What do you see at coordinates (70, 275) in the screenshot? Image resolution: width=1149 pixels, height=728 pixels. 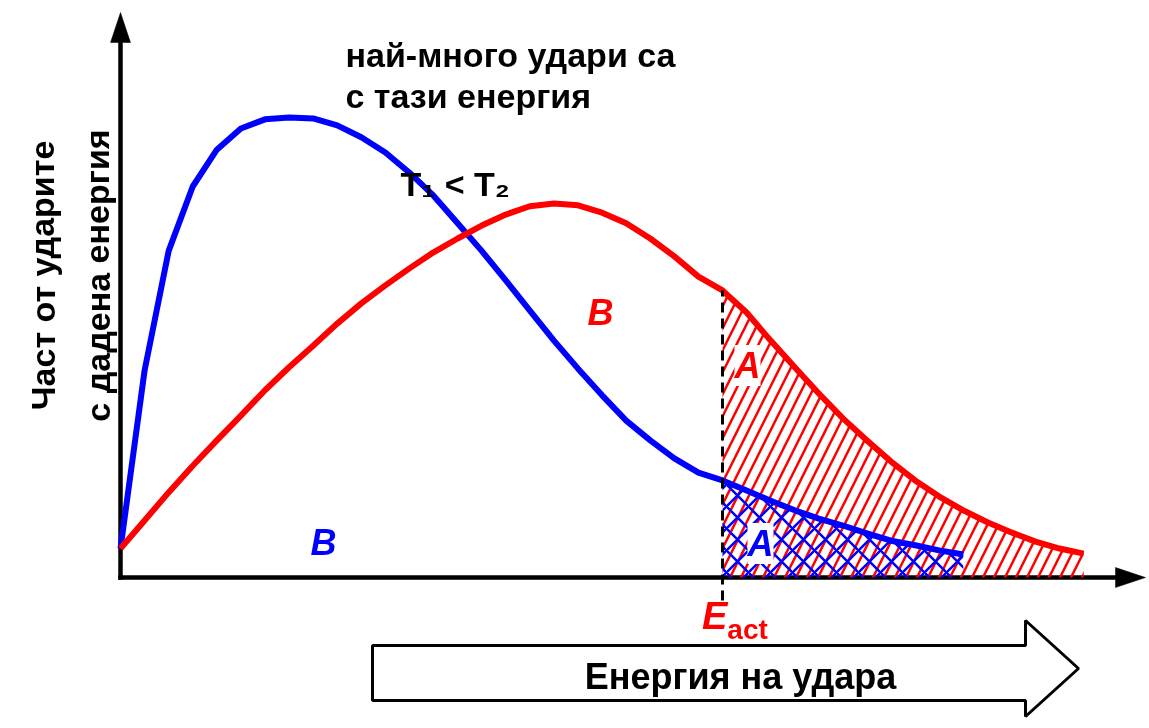 I see `y-axis-title: Част от ударите с дадена енергия` at bounding box center [70, 275].